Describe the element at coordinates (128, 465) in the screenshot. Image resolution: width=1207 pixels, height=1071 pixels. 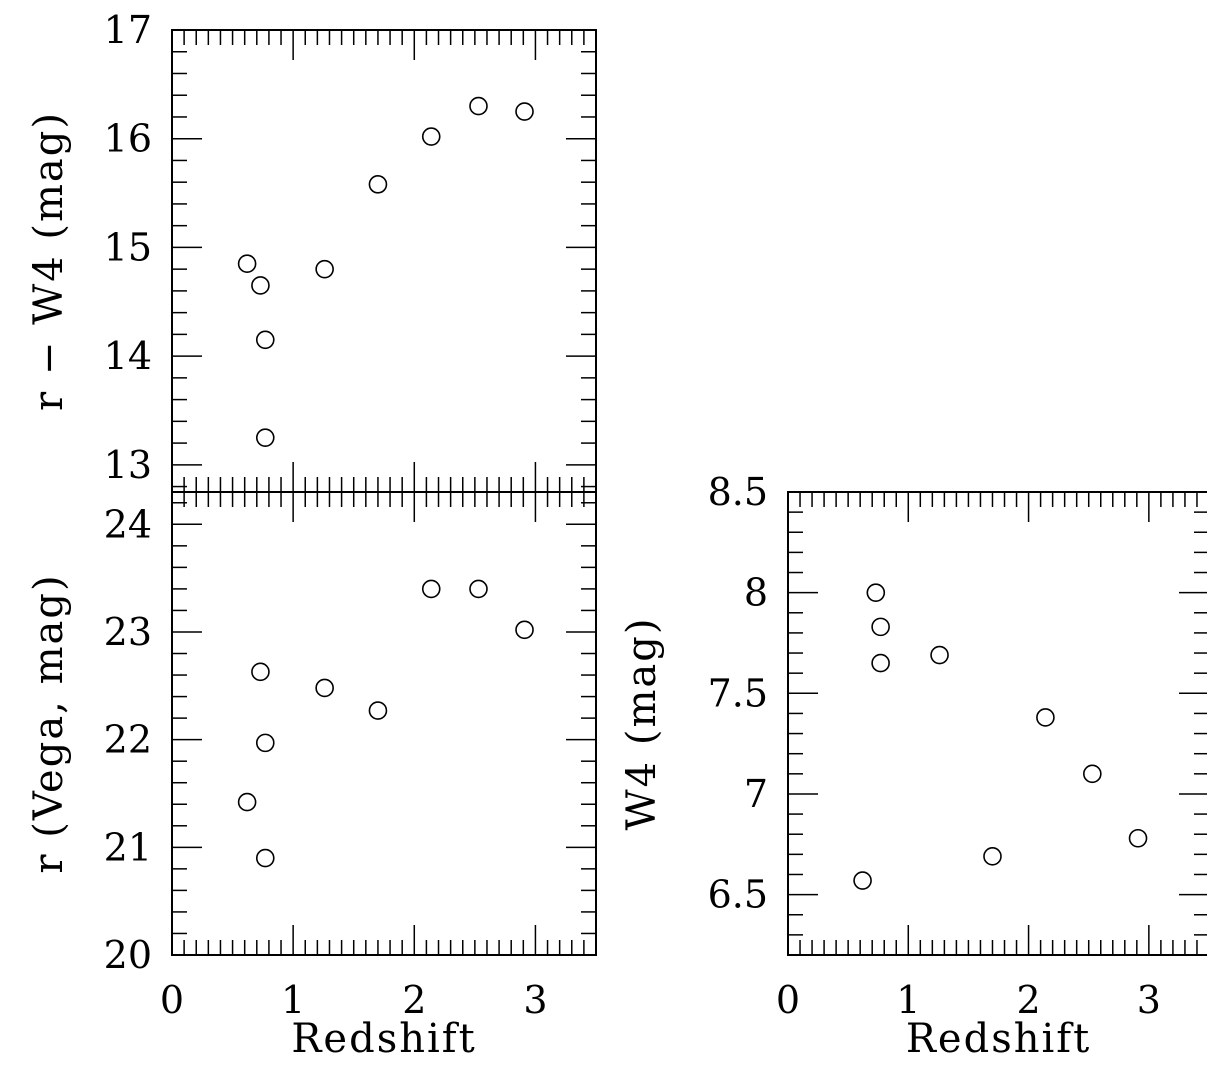
I see `y-tick-label: 13` at that location.